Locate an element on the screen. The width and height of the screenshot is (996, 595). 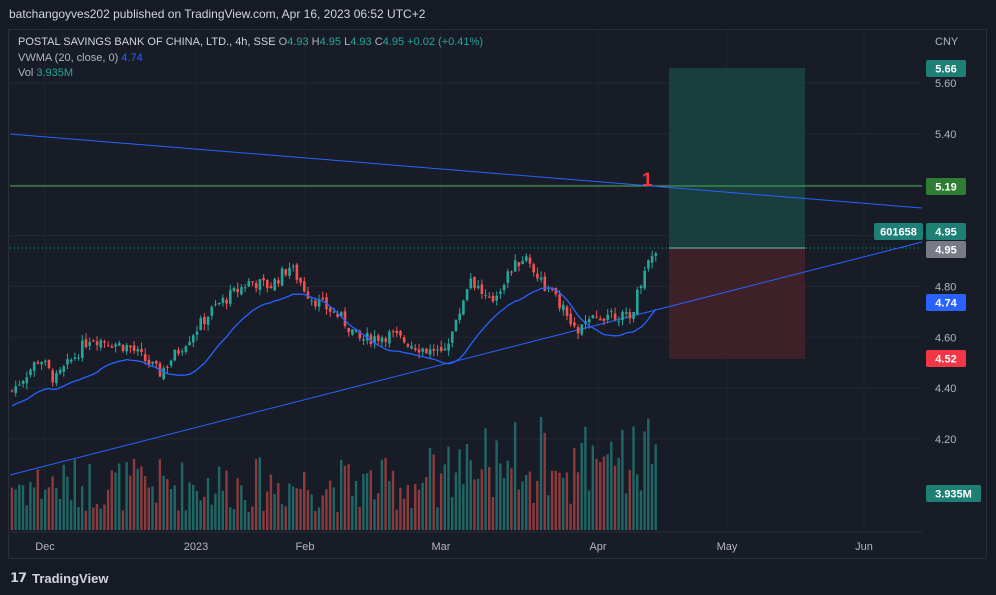
high-value: 4.95 is located at coordinates (330, 42).